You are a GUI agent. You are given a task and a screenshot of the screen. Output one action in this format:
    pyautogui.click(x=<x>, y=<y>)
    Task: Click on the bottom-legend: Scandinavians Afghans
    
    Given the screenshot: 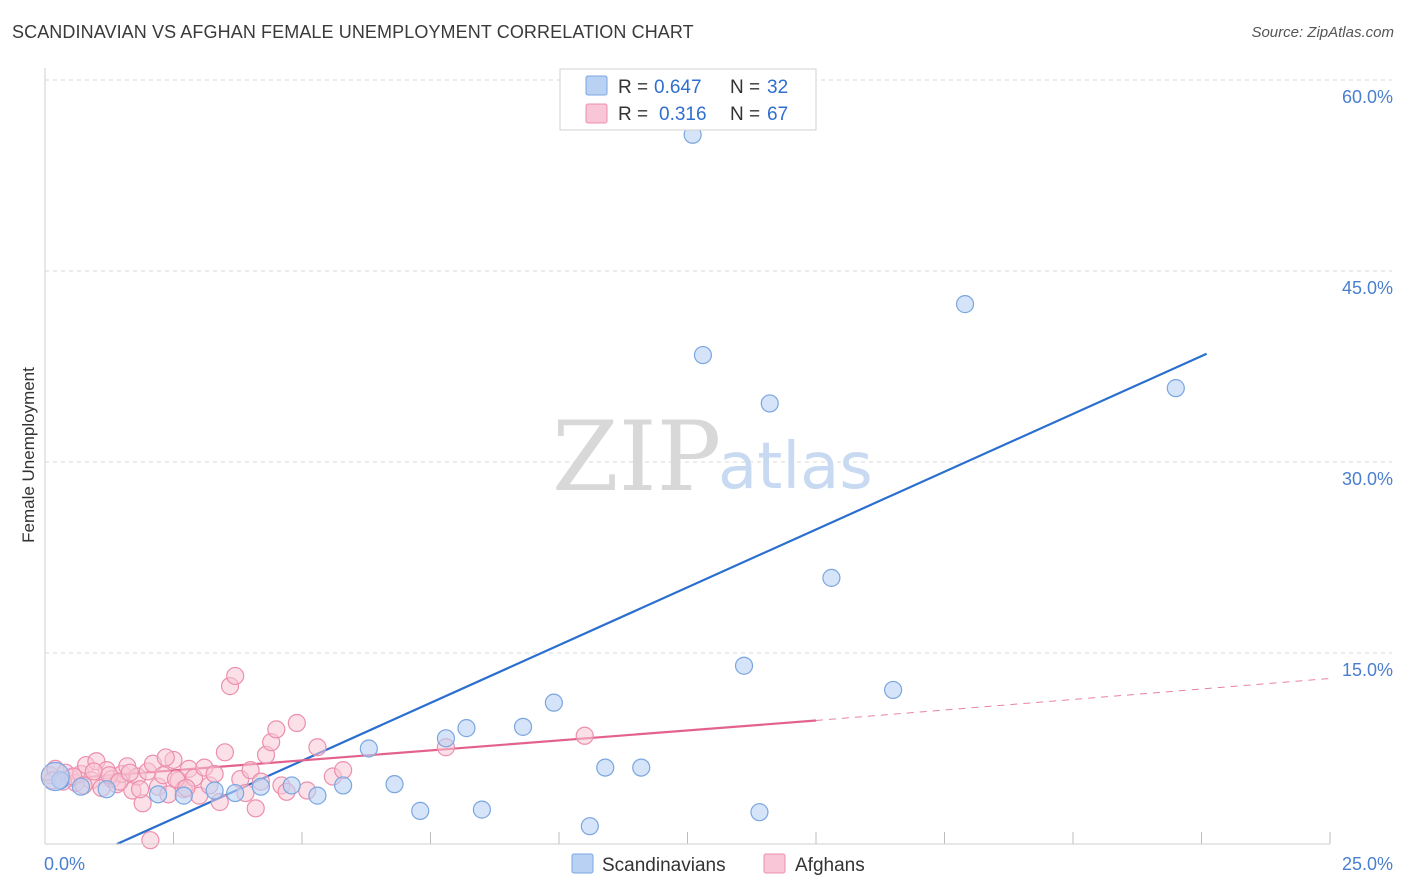 What is the action you would take?
    pyautogui.click(x=718, y=864)
    